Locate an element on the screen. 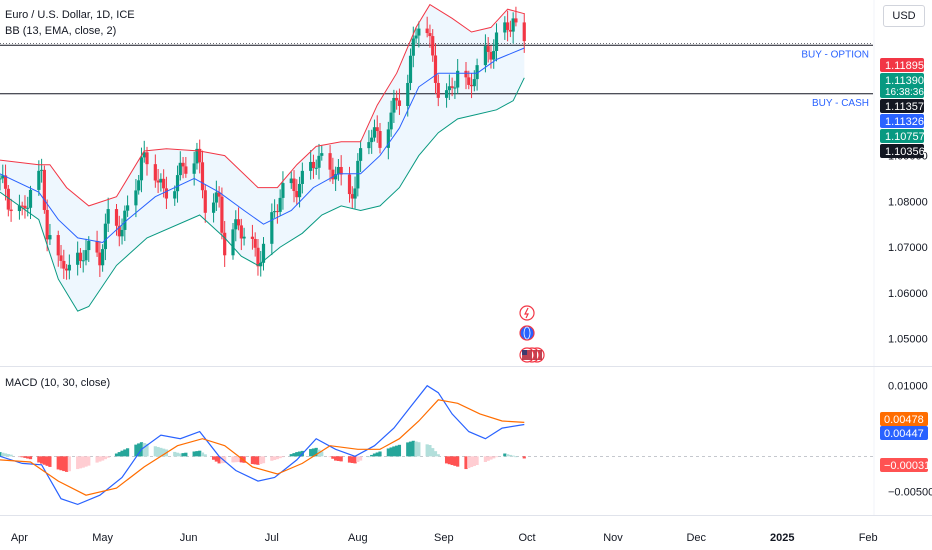 The height and width of the screenshot is (550, 932). time-tick-label-5: Sep is located at coordinates (444, 538).